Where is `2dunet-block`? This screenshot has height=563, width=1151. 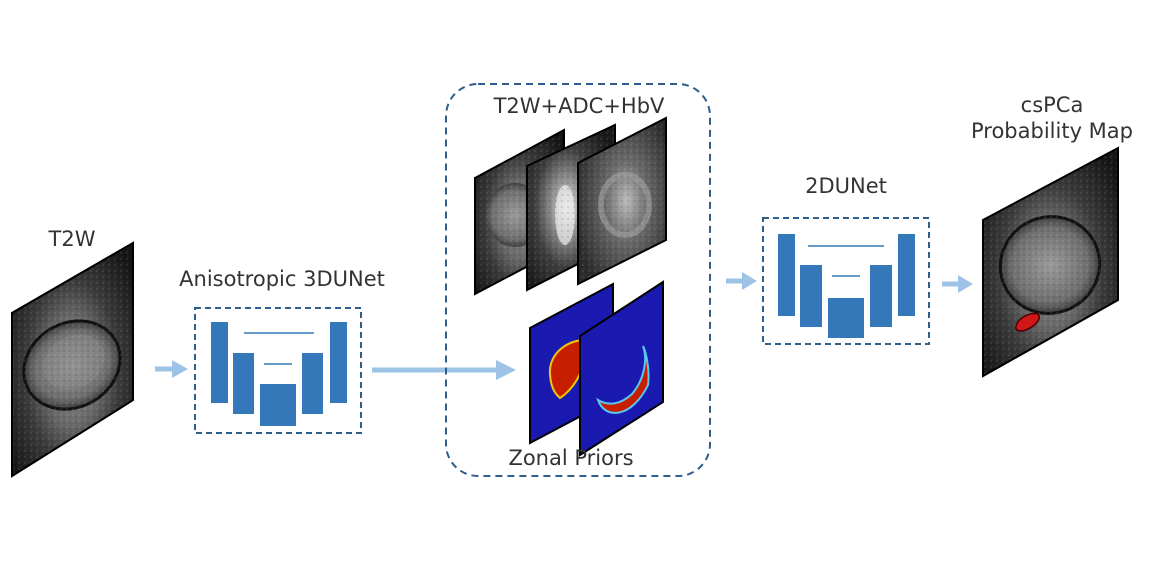 2dunet-block is located at coordinates (846, 281).